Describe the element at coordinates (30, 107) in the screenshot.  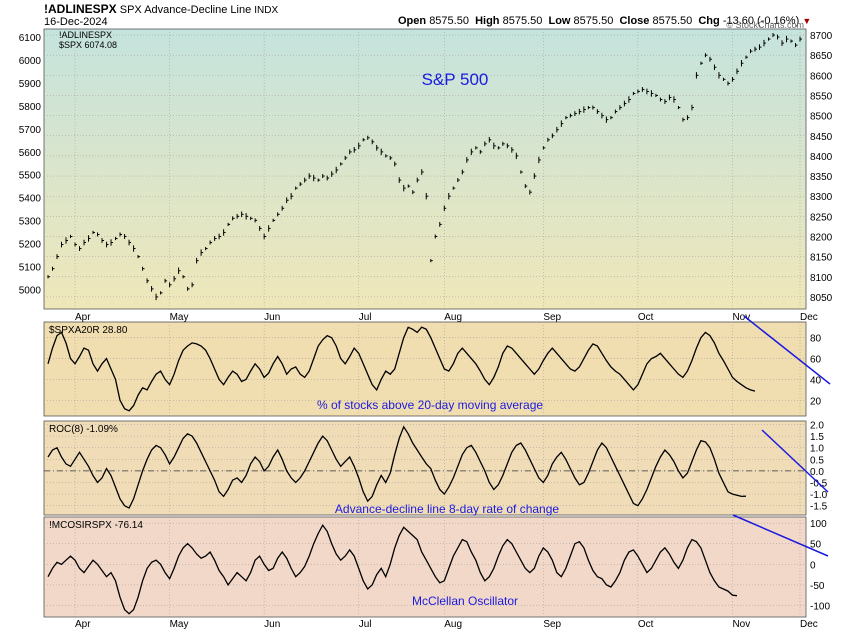
I see `y-left-tick-label: 5800` at that location.